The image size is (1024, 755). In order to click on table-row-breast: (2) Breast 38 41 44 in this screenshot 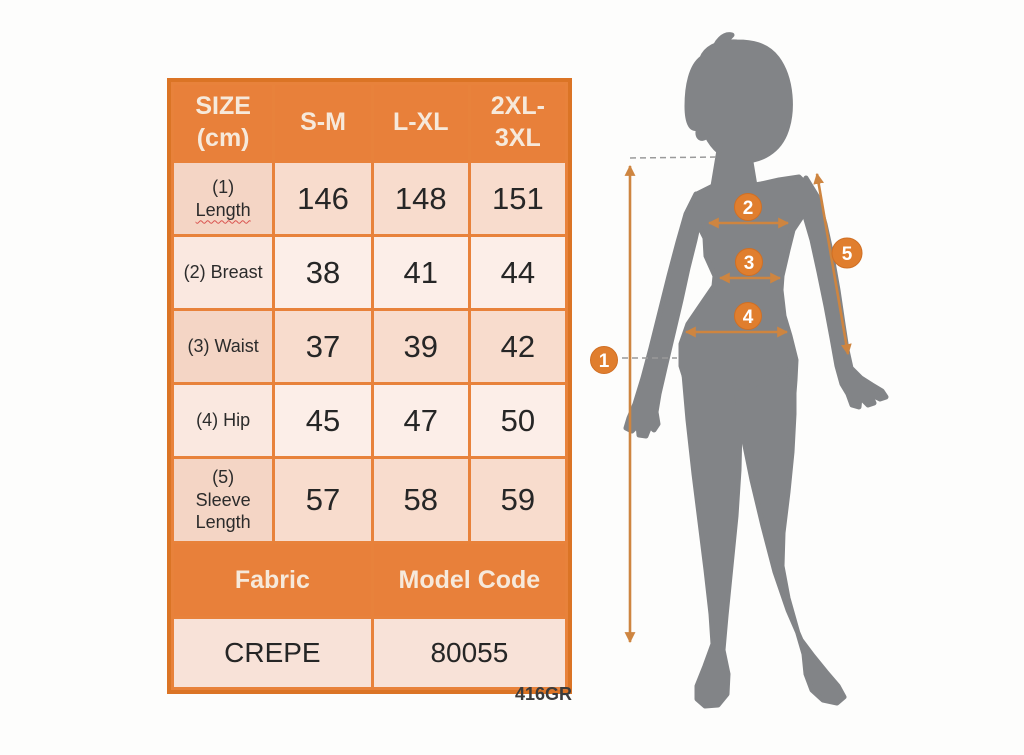, I will do `click(369, 272)`.